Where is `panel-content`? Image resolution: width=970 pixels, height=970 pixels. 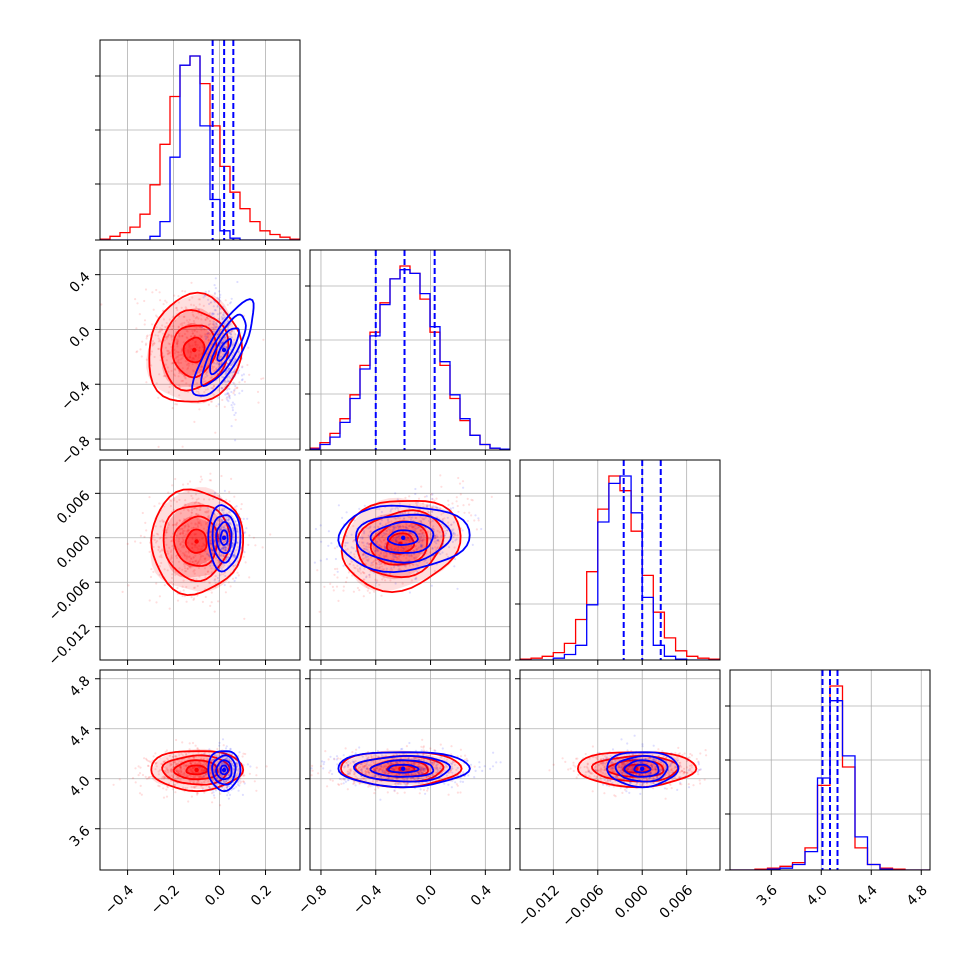 panel-content is located at coordinates (200, 350).